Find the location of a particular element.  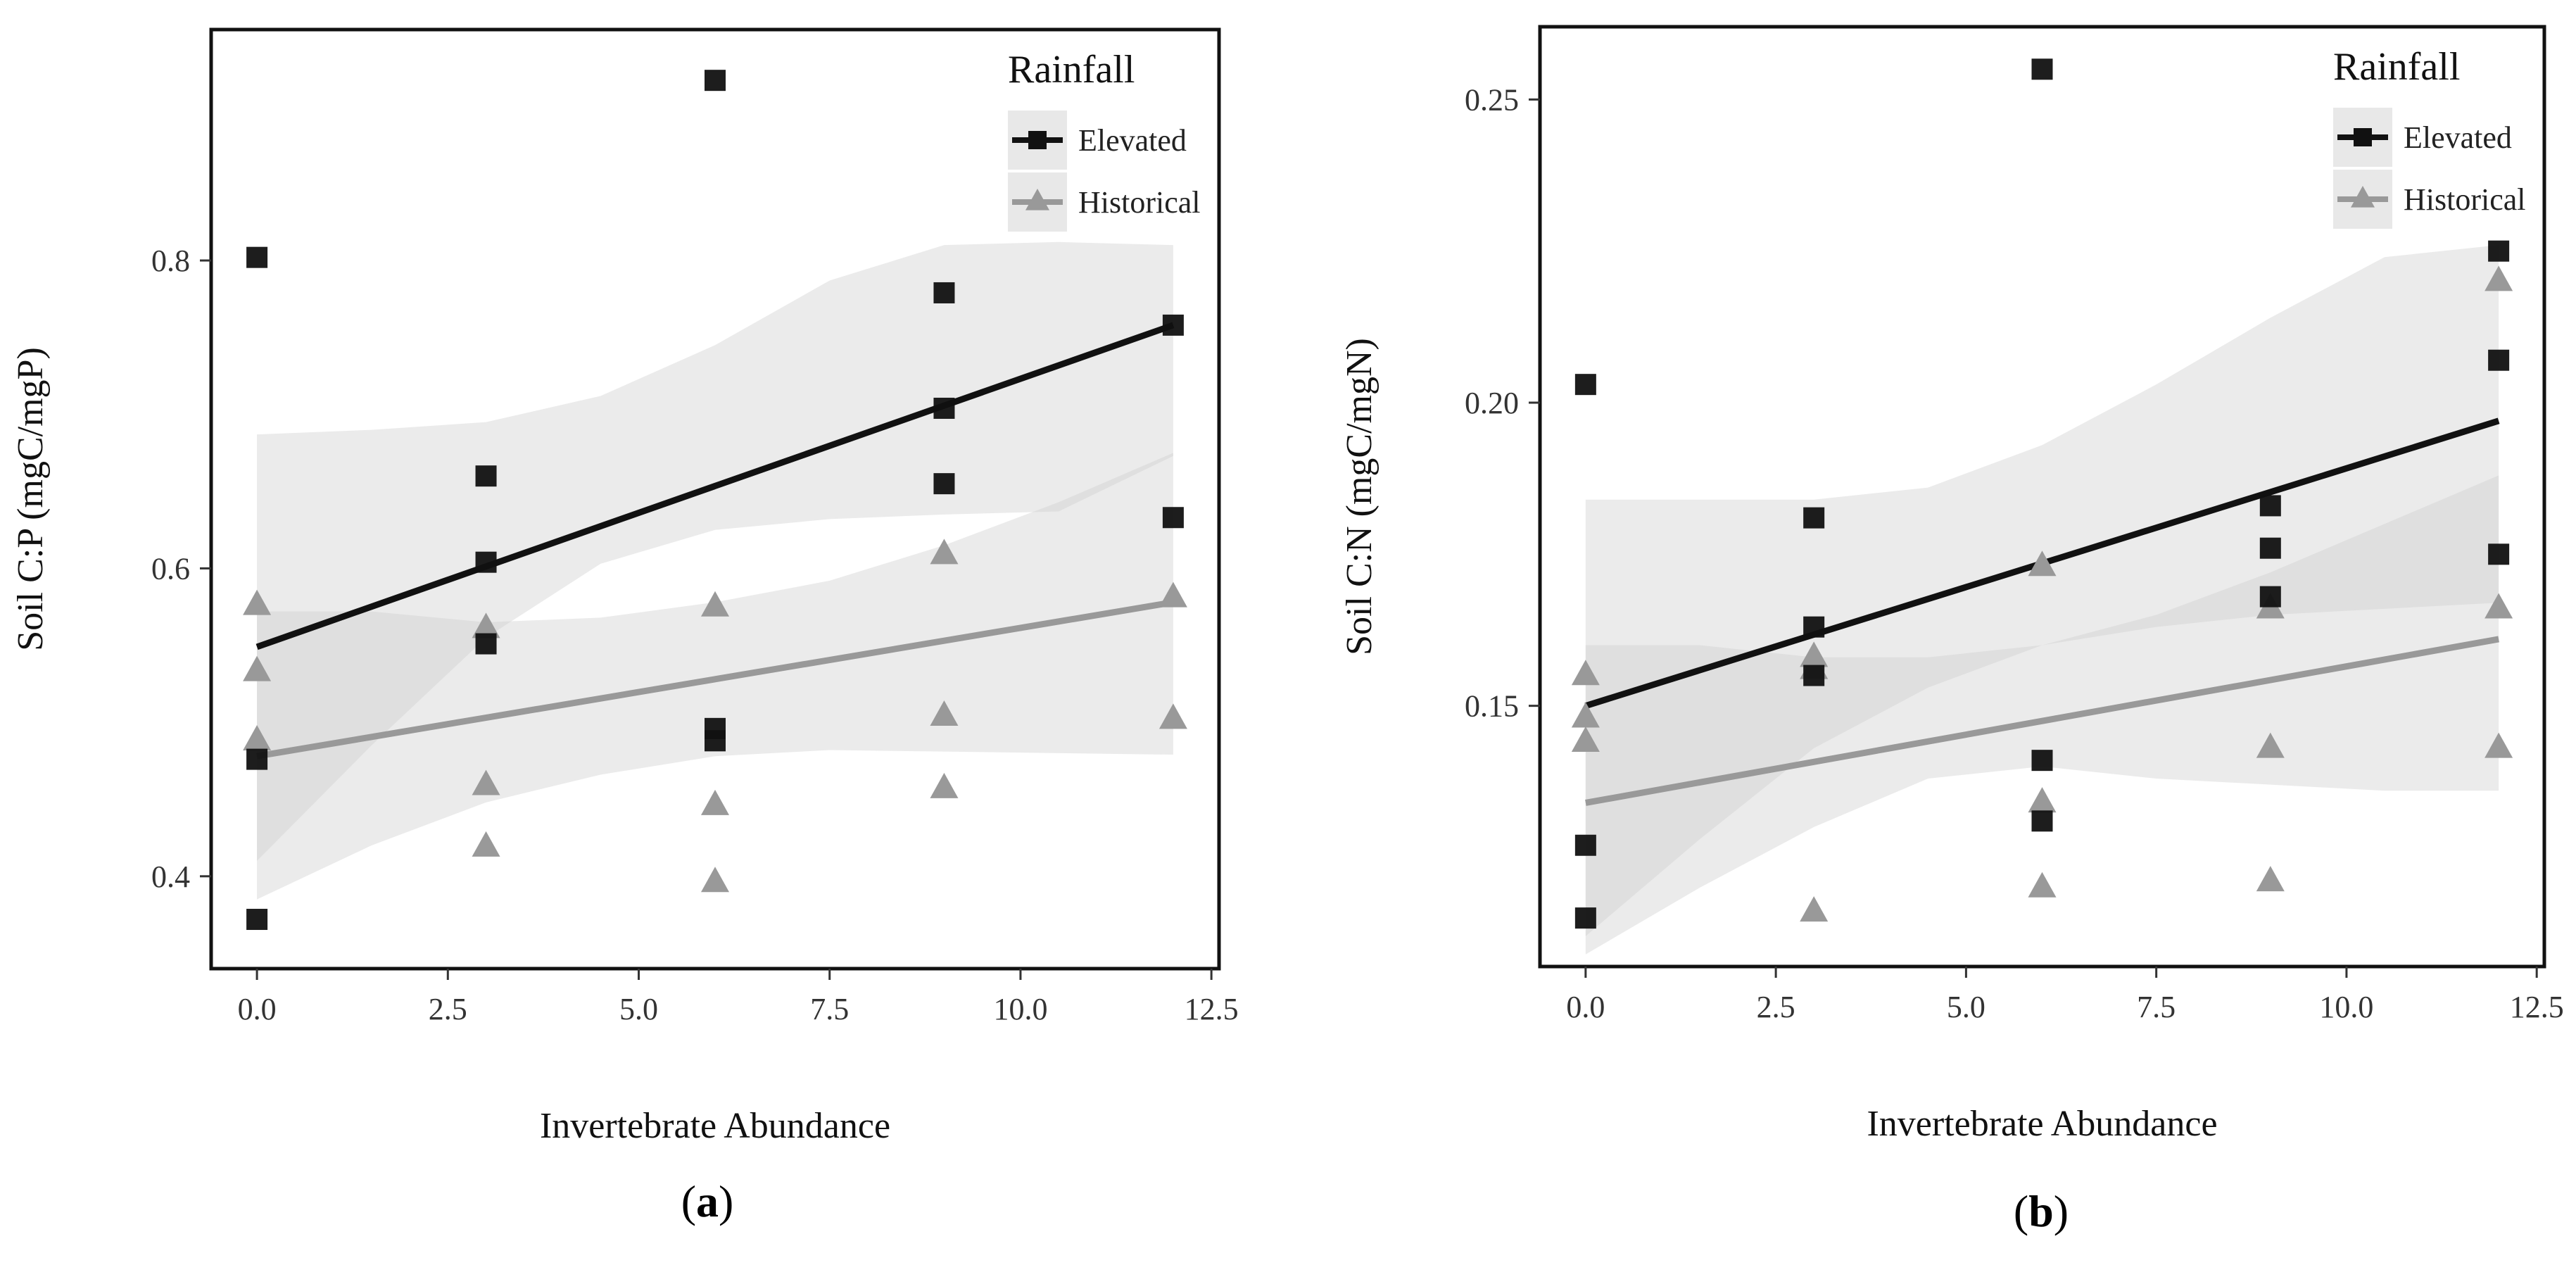

panel-label-letter: b is located at coordinates (2041, 1211).